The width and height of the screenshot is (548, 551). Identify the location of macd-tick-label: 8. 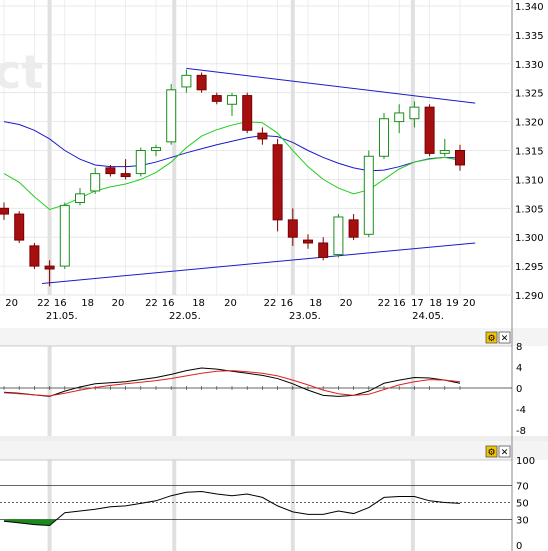
(519, 347).